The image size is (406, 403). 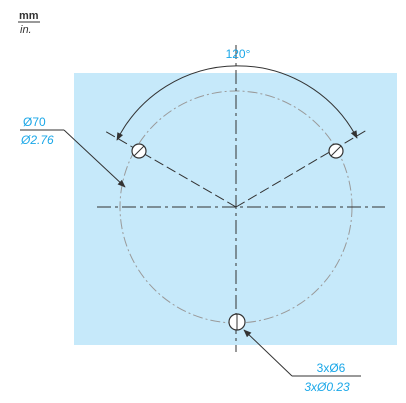 I want to click on unit-mm-label: mm, so click(x=29, y=16).